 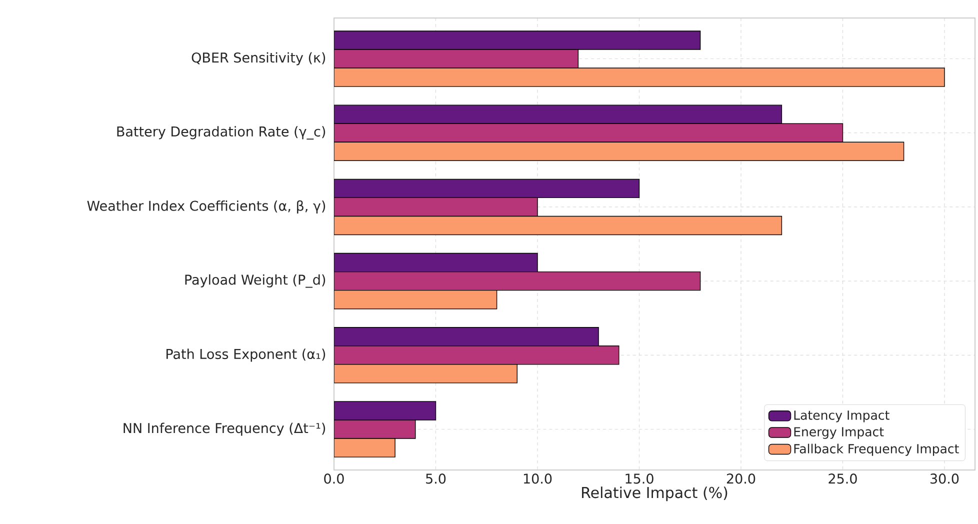 I want to click on x-tick-label: 20.0, so click(x=741, y=479).